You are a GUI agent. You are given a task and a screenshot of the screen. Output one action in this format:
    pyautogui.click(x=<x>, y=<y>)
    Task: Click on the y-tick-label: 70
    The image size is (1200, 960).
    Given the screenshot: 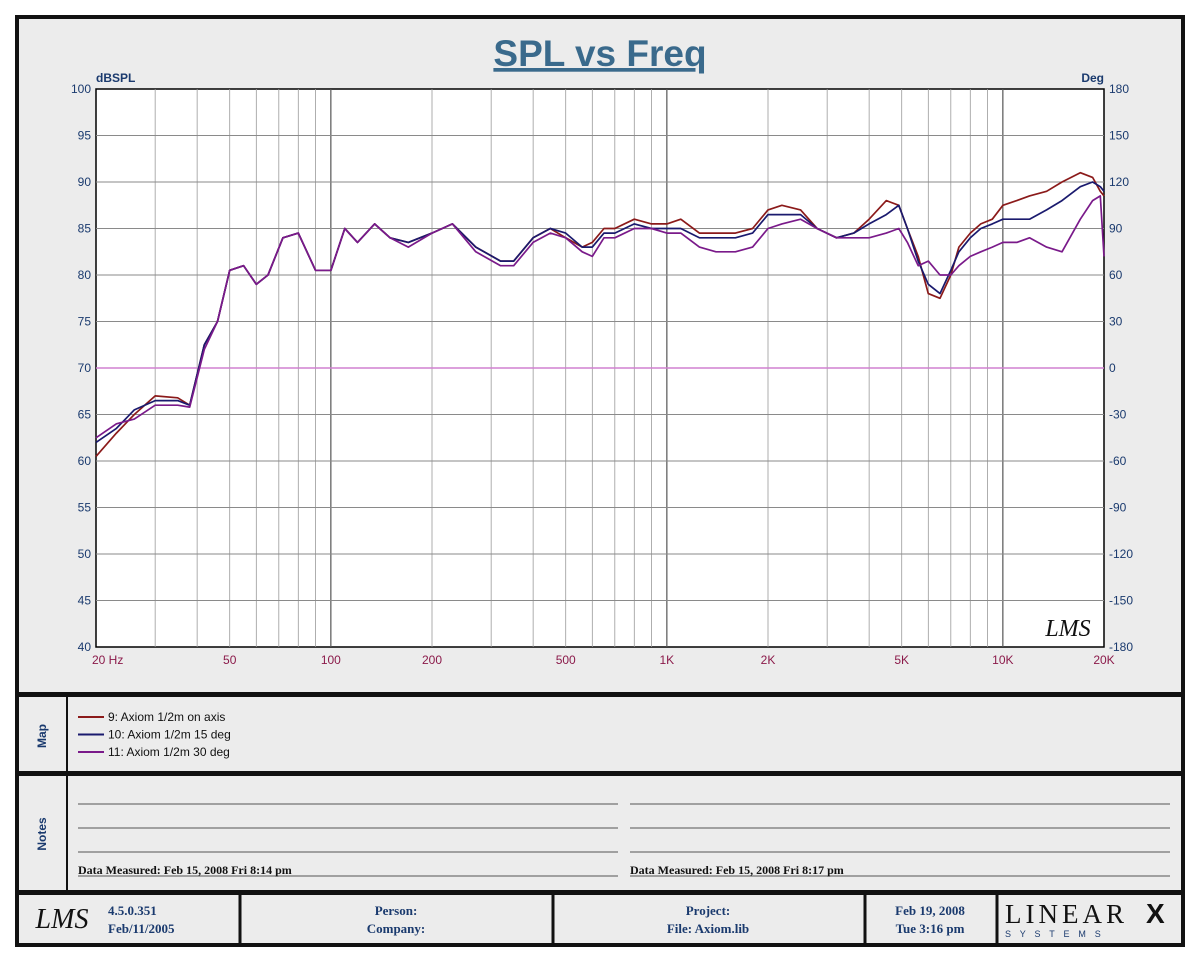 What is the action you would take?
    pyautogui.click(x=85, y=368)
    